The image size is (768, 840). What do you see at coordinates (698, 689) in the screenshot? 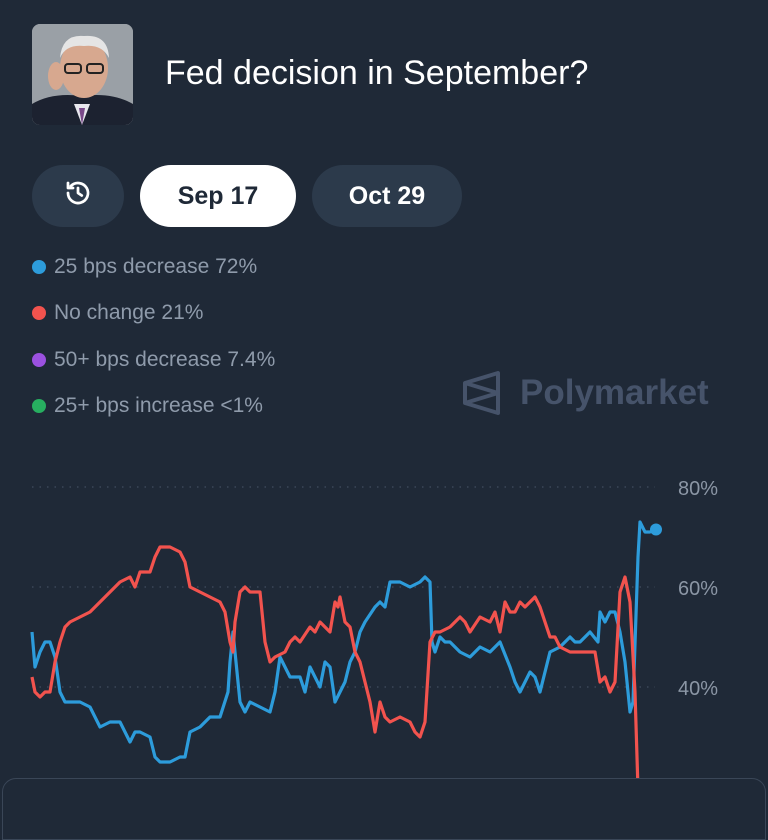
I see `y-tick-label: 40%` at bounding box center [698, 689].